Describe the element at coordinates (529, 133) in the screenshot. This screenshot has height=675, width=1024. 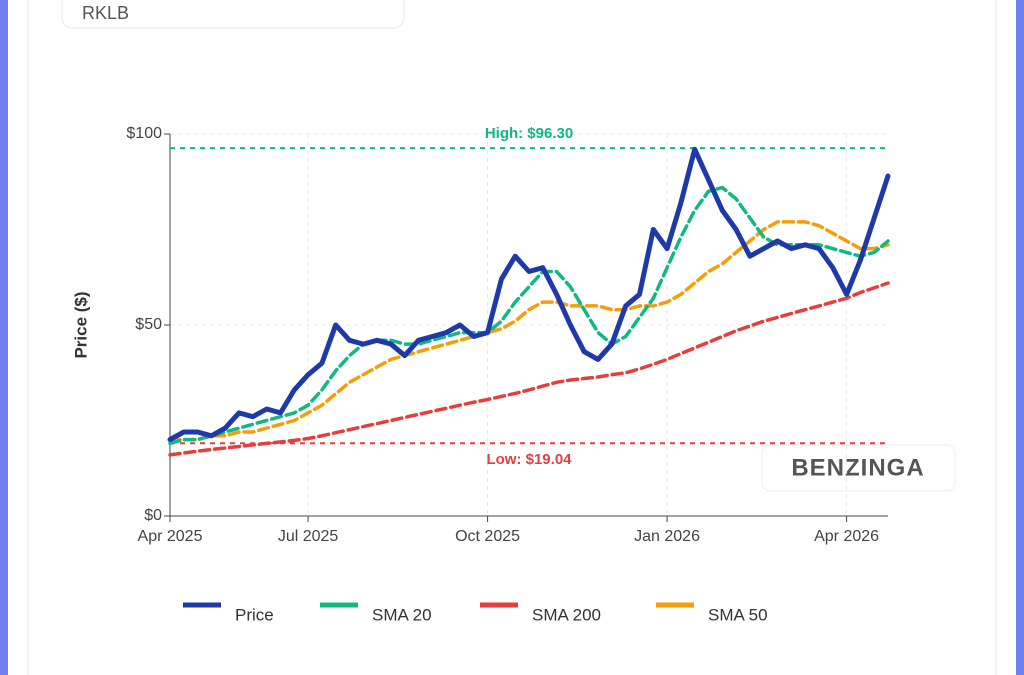
I see `reference-label: High: $96.30` at that location.